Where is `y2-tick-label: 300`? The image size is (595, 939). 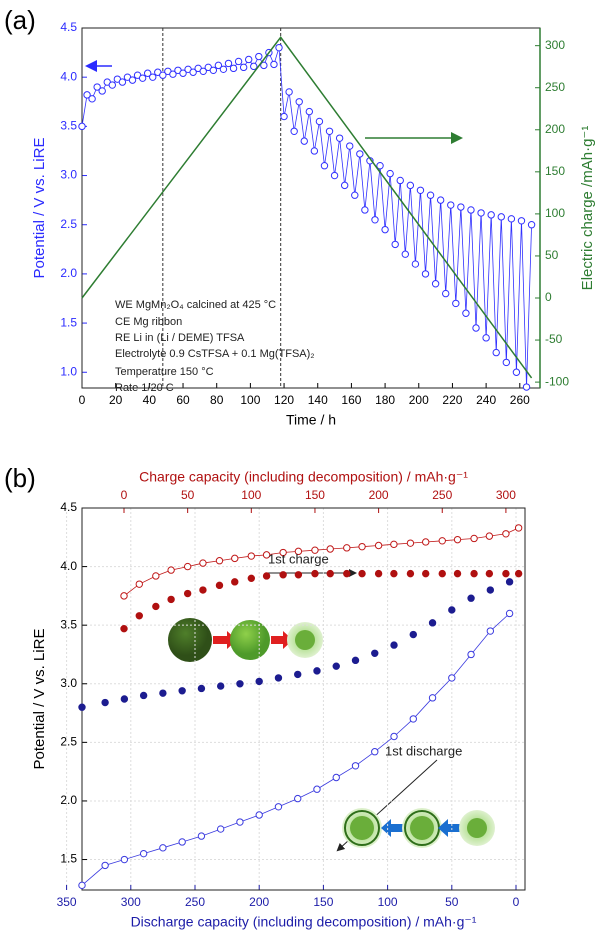 y2-tick-label: 300 is located at coordinates (555, 45).